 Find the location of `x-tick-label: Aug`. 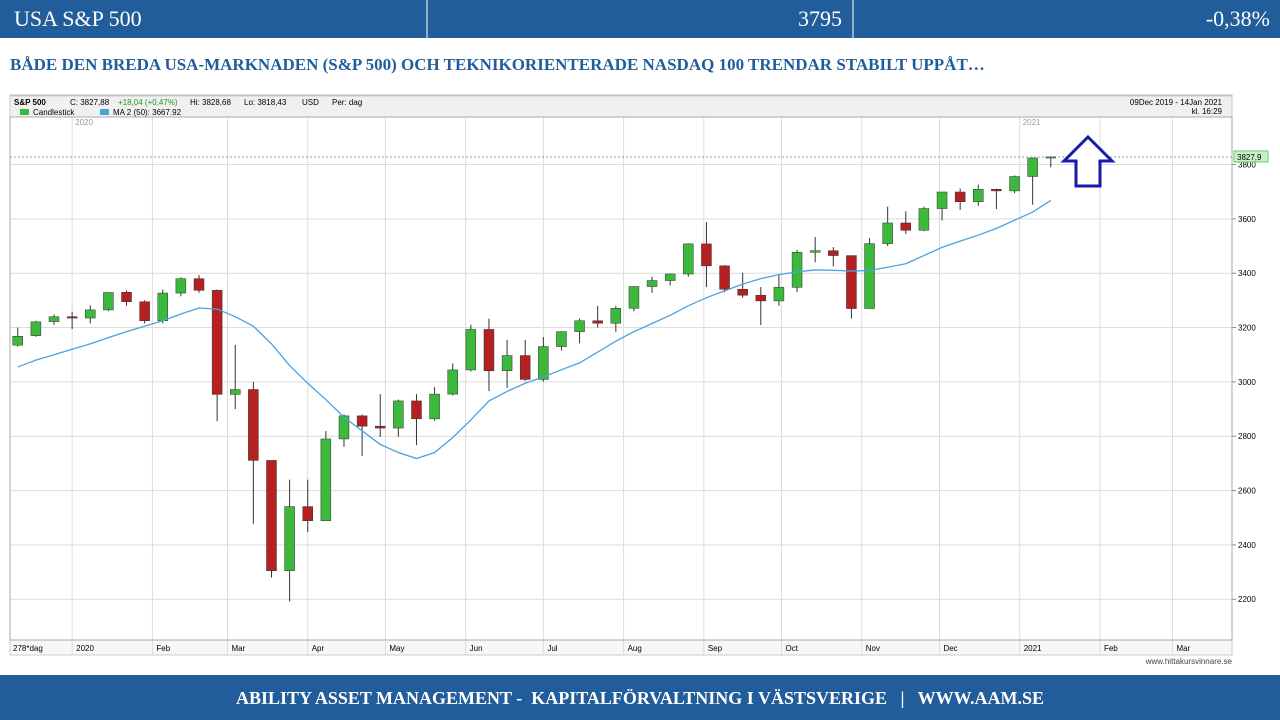

x-tick-label: Aug is located at coordinates (635, 648).